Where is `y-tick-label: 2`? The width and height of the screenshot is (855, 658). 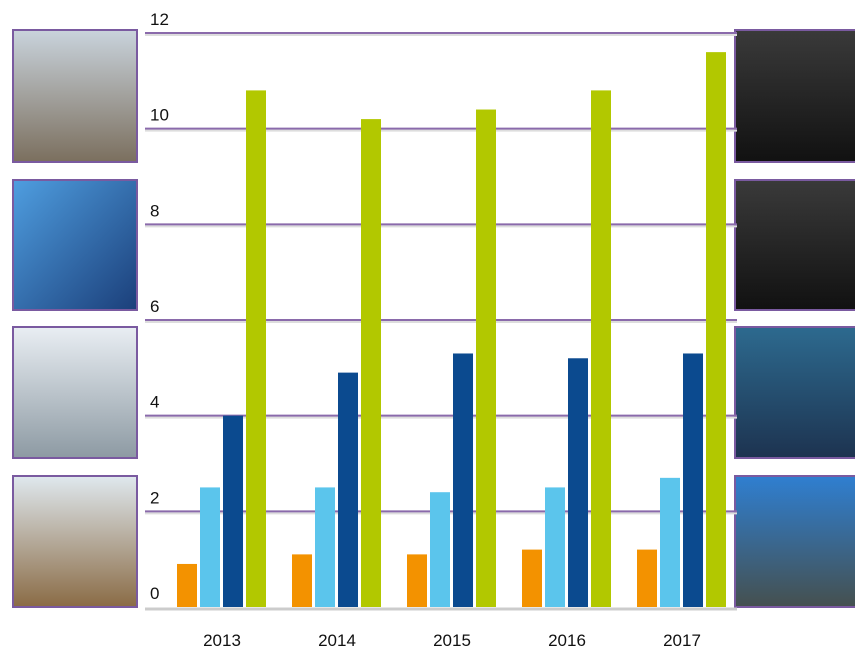 y-tick-label: 2 is located at coordinates (154, 497).